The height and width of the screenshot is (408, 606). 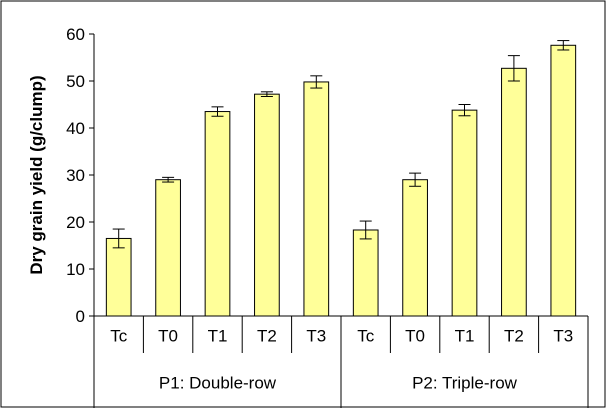 I want to click on y-tick-label: 50, so click(x=75, y=81).